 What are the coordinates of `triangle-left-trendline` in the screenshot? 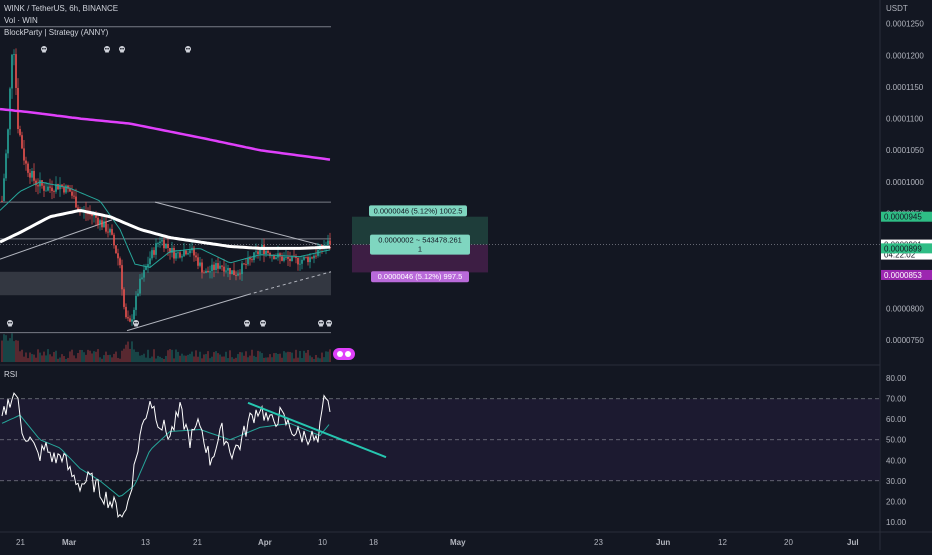 It's located at (56, 239).